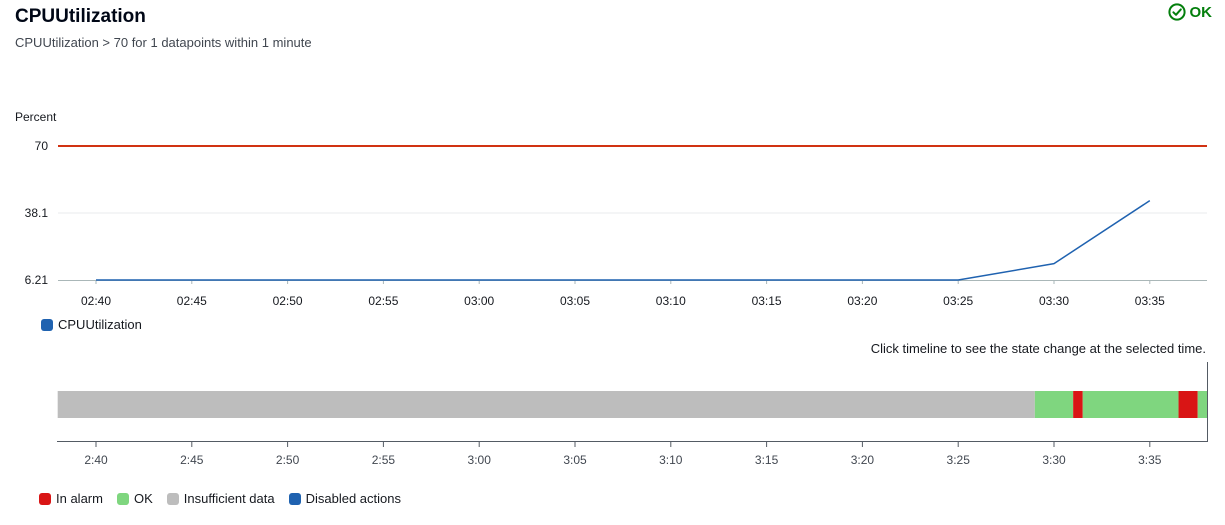  Describe the element at coordinates (480, 460) in the screenshot. I see `timeline-tick-label: 3:00` at that location.